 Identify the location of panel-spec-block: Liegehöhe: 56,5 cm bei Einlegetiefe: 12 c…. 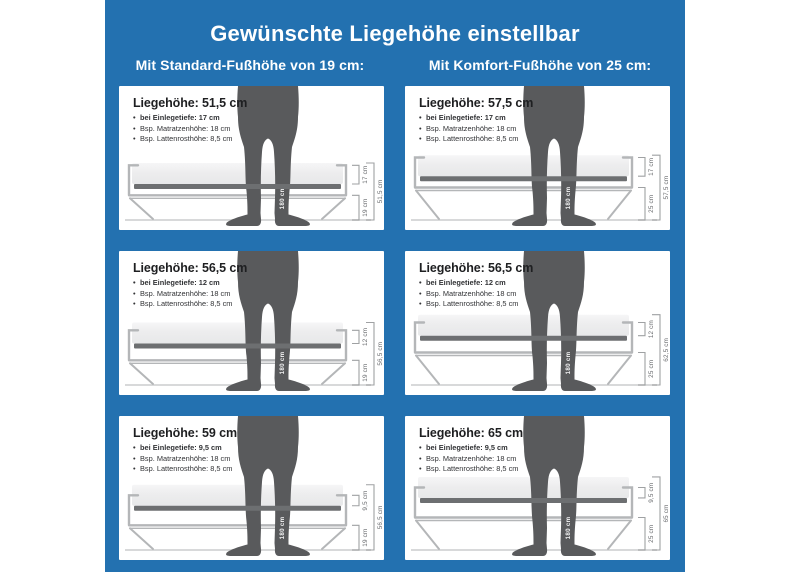
(476, 285).